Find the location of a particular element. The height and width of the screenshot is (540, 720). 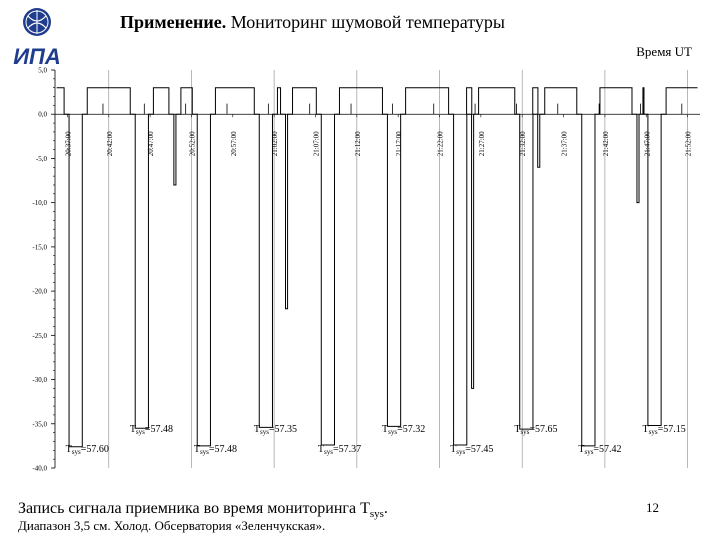

svg-text: ИПА is located at coordinates (37, 56).